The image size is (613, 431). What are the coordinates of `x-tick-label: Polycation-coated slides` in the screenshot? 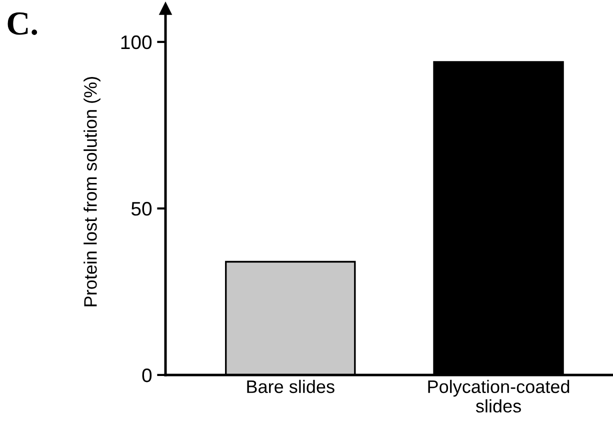 It's located at (499, 396).